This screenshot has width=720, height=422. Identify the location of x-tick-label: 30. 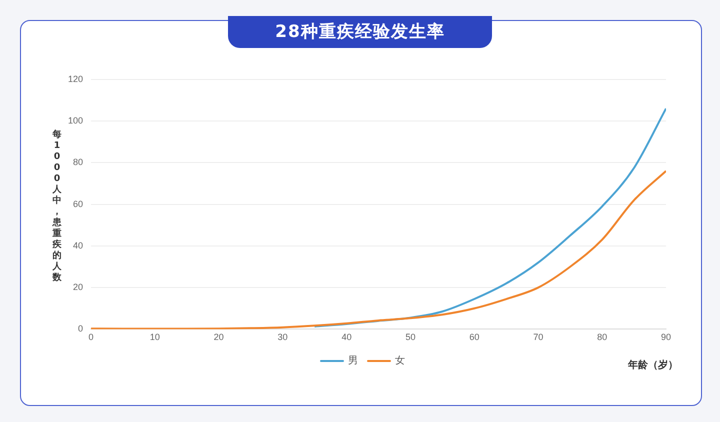
(283, 337).